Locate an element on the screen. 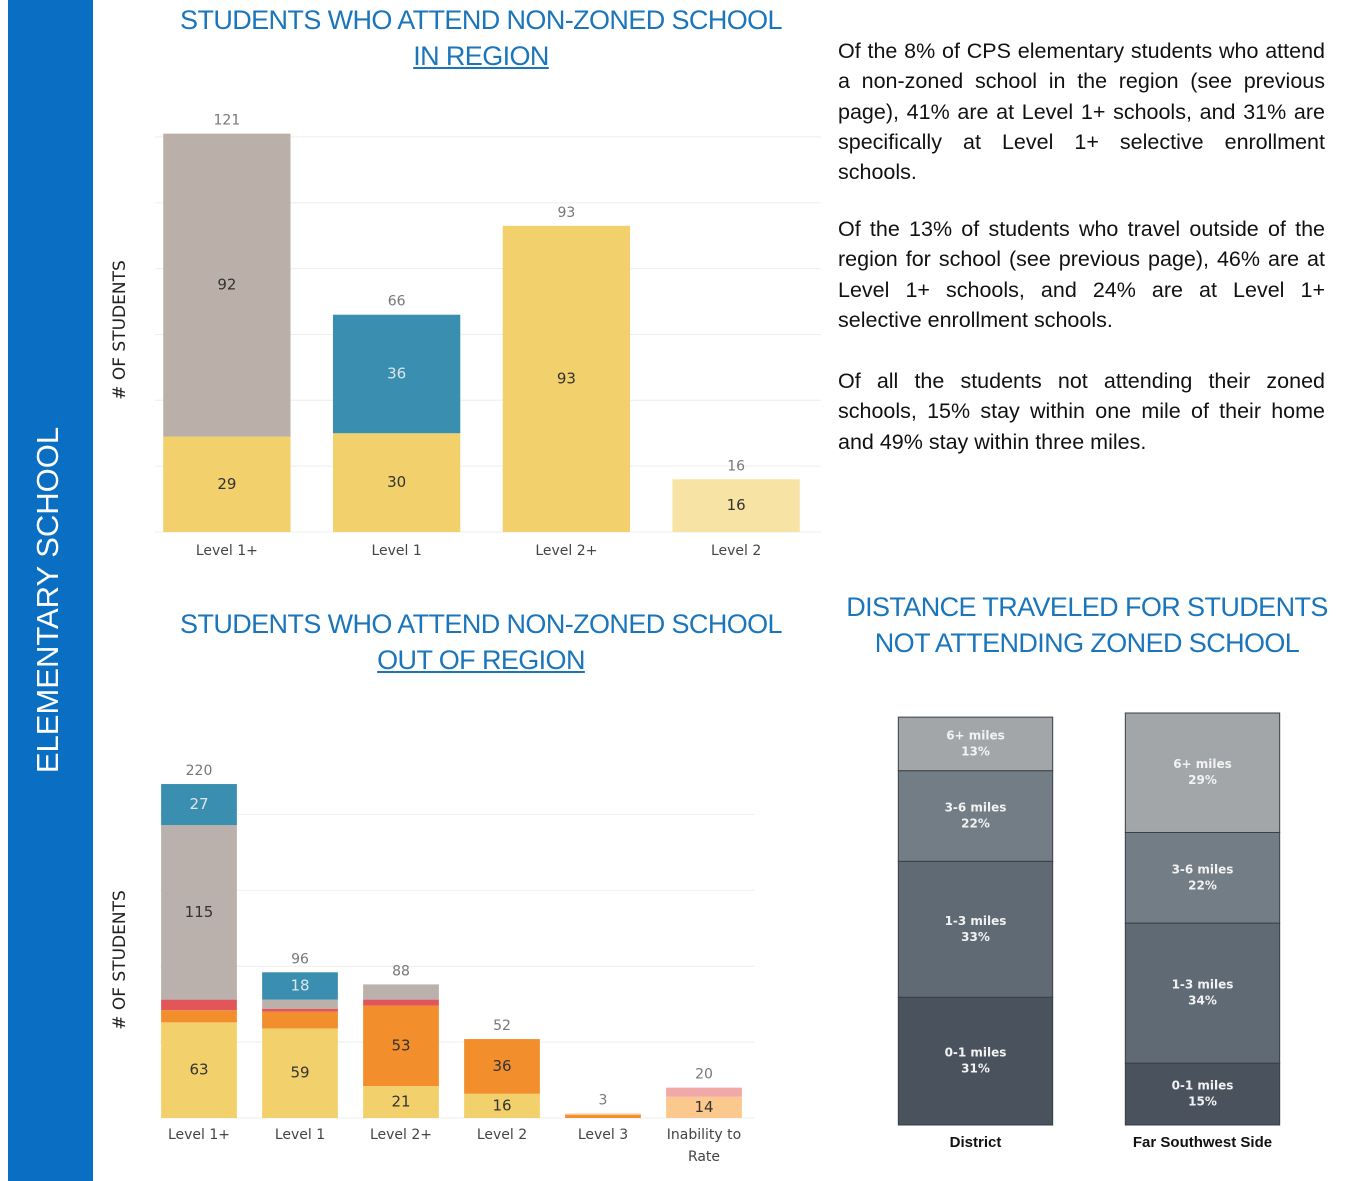 Image resolution: width=1353 pixels, height=1181 pixels. data-label: 29 is located at coordinates (226, 484).